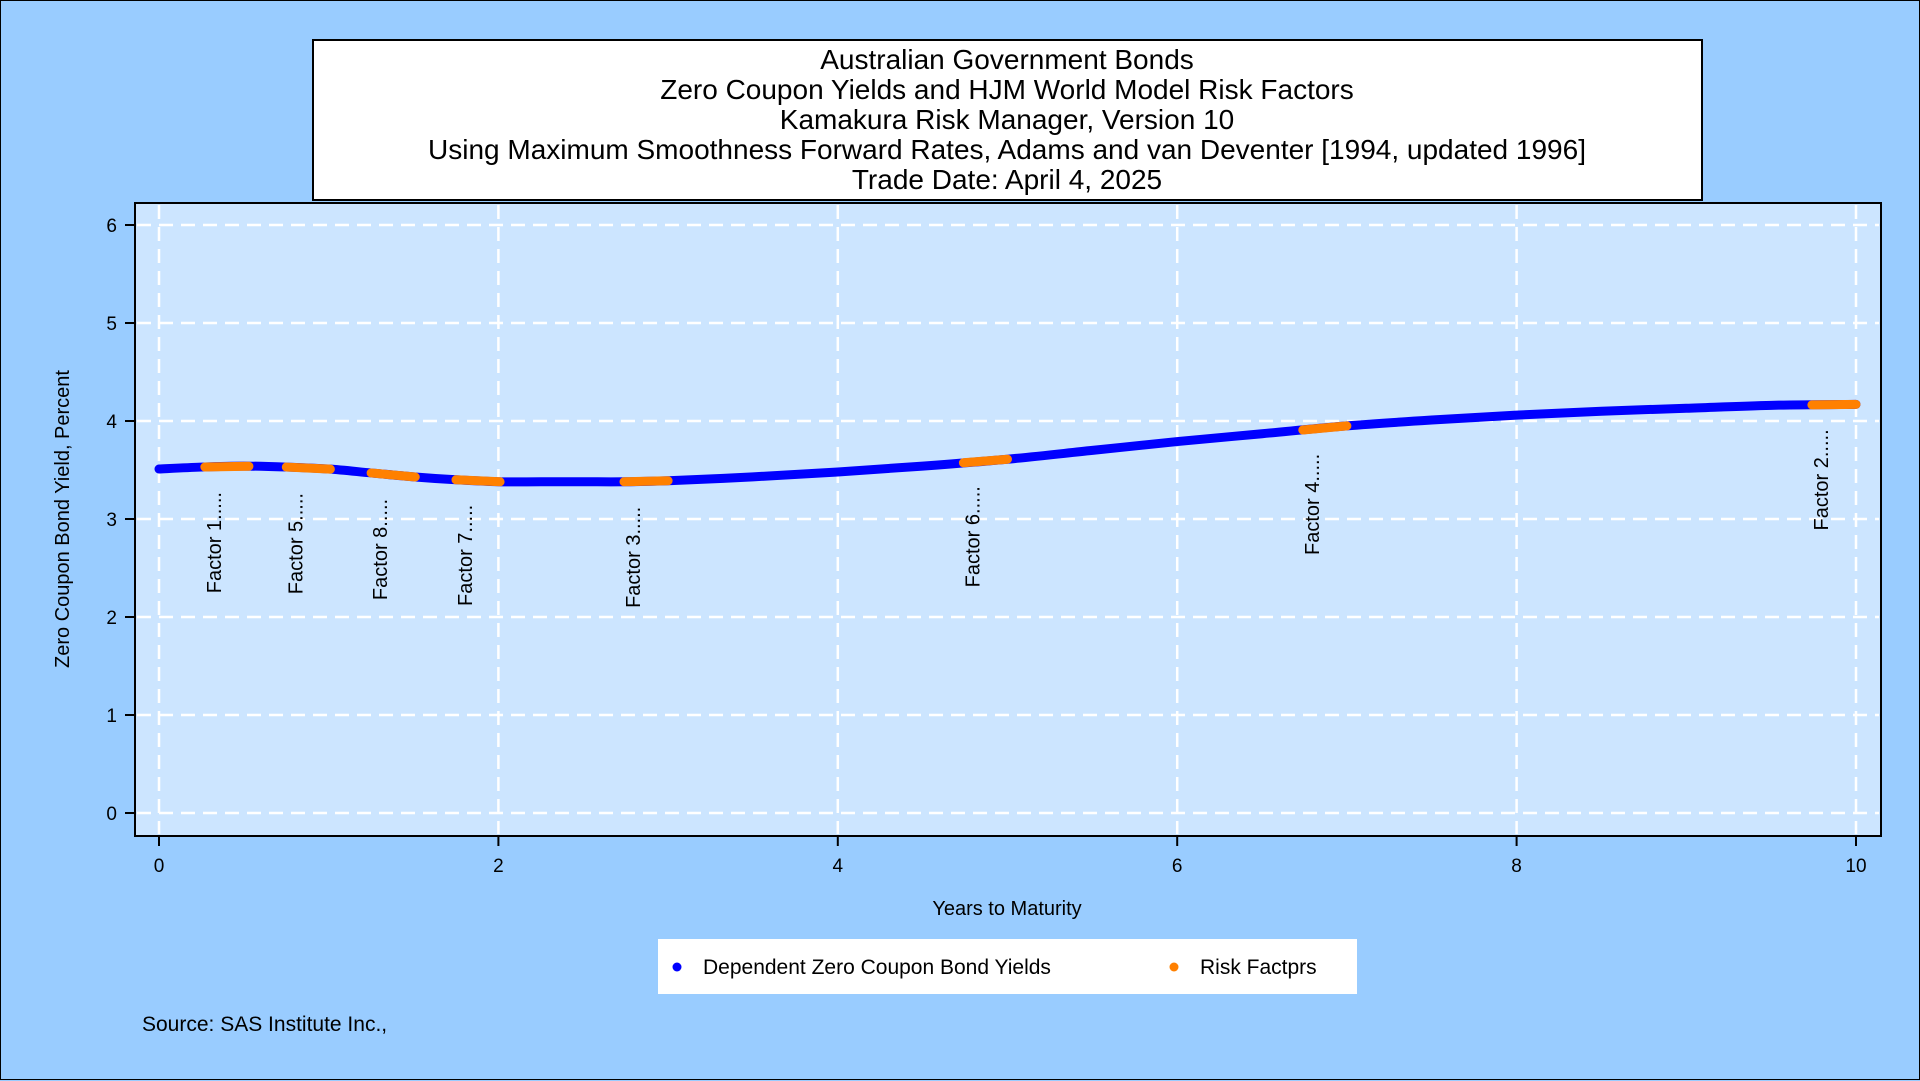 The height and width of the screenshot is (1081, 1920). What do you see at coordinates (1177, 866) in the screenshot?
I see `x-tick-label: 6` at bounding box center [1177, 866].